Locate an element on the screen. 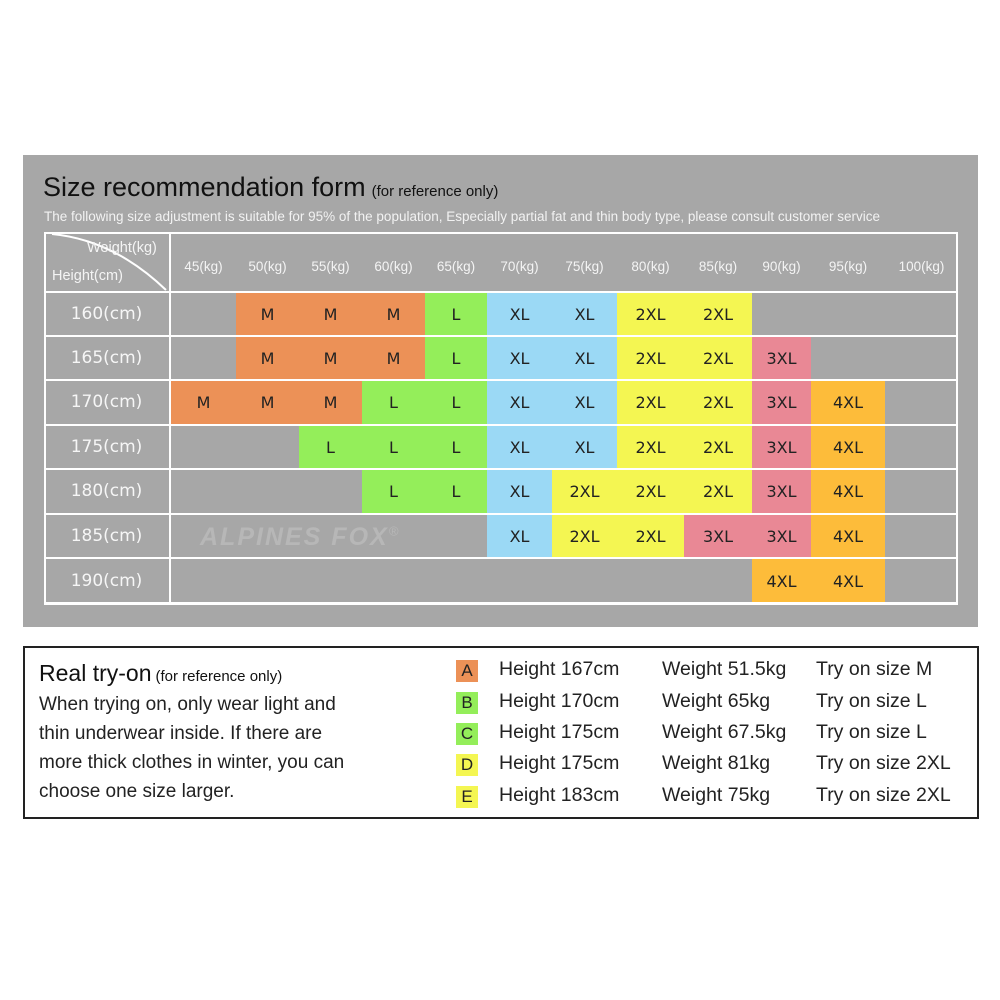  height-row-label: 165(cm) is located at coordinates (106, 358).